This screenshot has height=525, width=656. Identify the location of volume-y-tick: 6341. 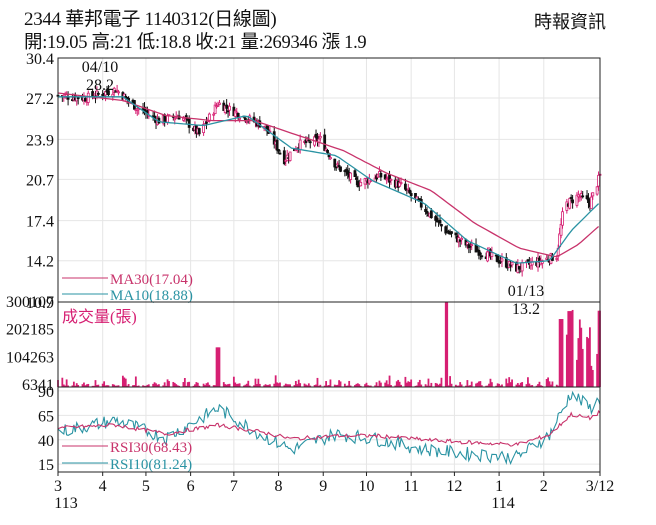
(38, 385).